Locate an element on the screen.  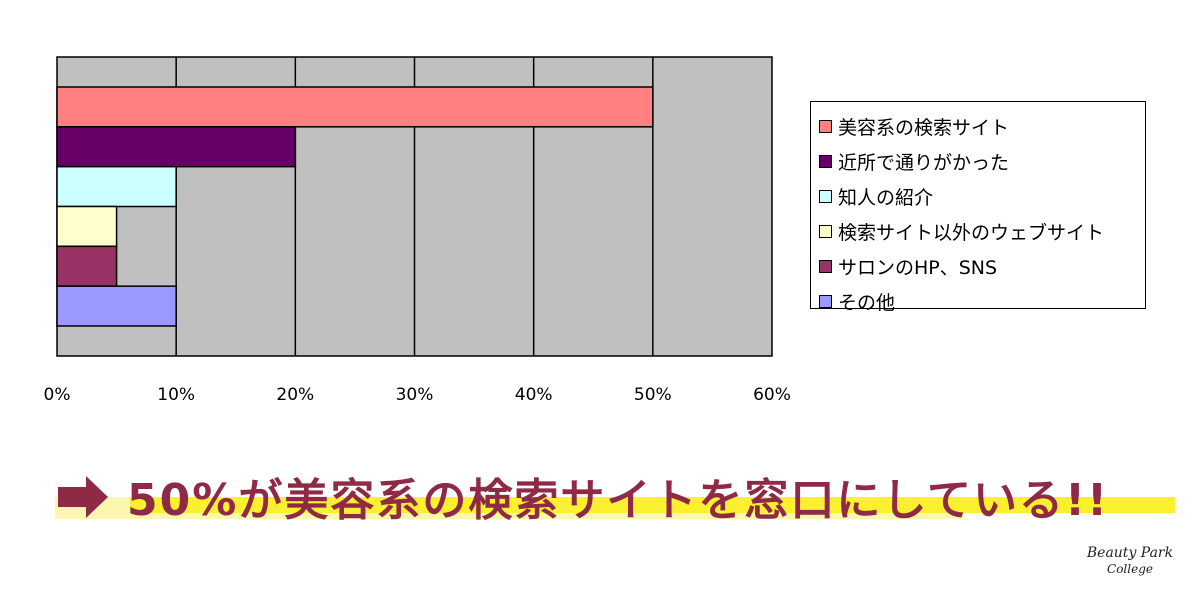
x-tick-label: 40% is located at coordinates (534, 395).